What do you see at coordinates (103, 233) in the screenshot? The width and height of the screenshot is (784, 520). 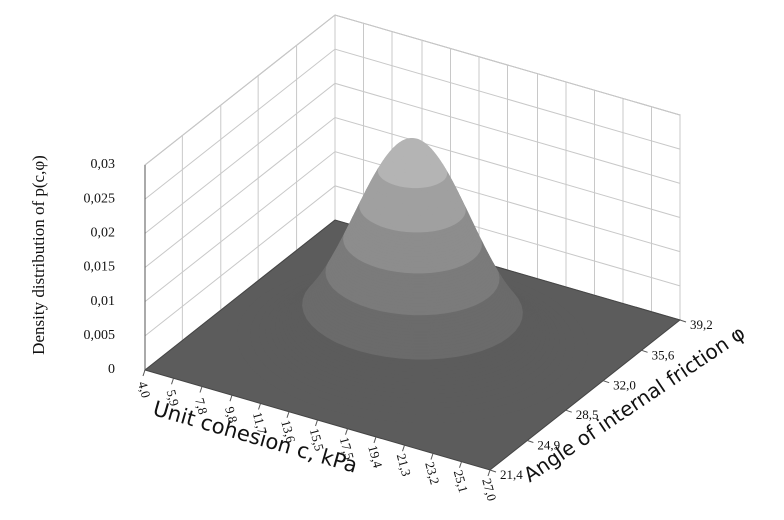 I see `z-tick-label: 0,02` at bounding box center [103, 233].